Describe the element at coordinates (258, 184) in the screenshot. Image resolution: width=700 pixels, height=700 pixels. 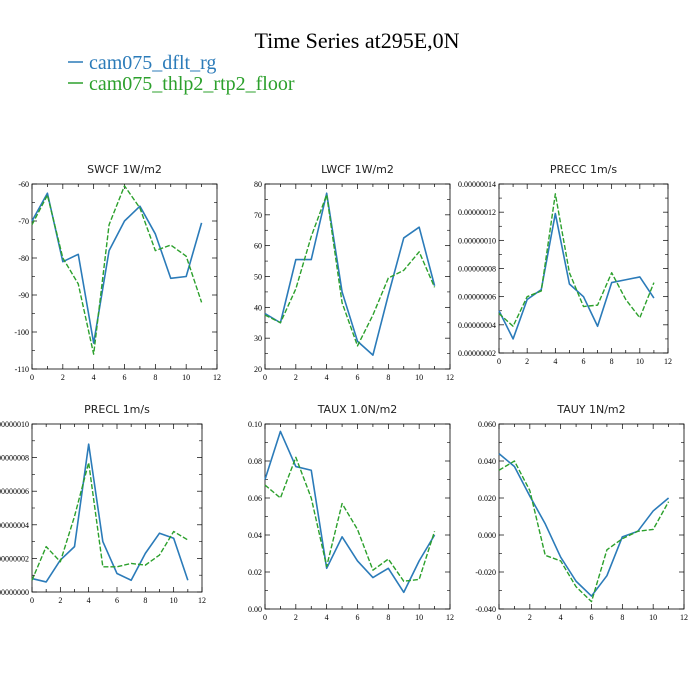
I see `y-tick-label: 80` at that location.